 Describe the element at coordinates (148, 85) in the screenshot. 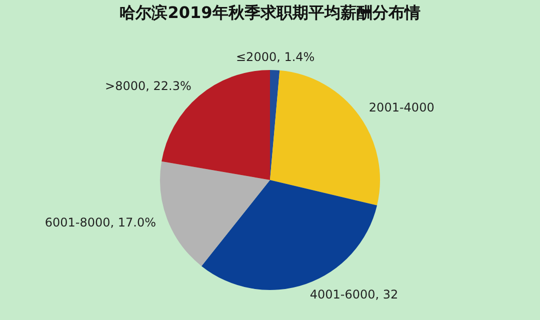

I see `slice-label: >8000, 22.3%` at that location.